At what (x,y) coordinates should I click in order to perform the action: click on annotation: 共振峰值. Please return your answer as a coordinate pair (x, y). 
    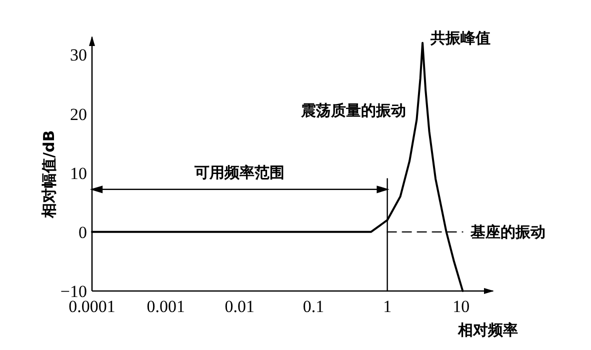
    Looking at the image, I should click on (460, 37).